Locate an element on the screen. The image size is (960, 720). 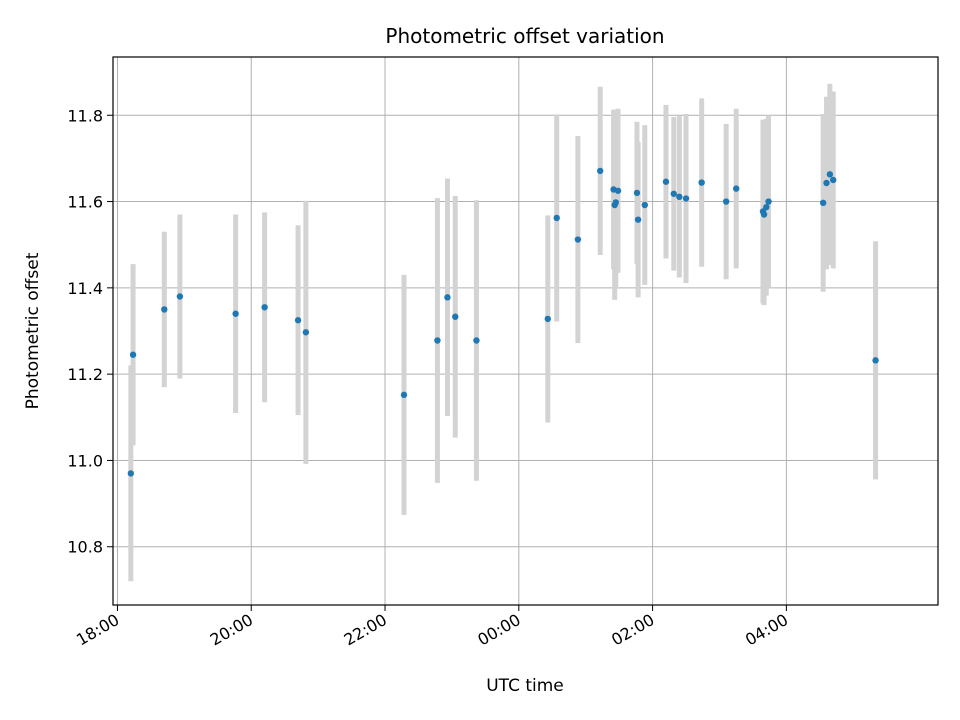
chart-title: Photometric offset variation is located at coordinates (524, 36).